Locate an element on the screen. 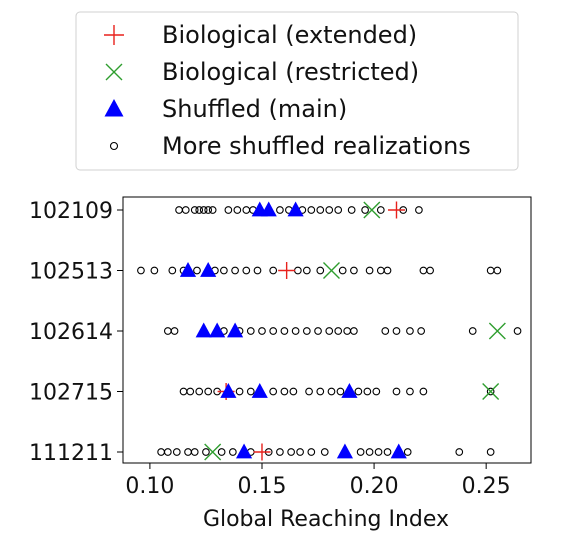  legend-label: Biological (restricted) is located at coordinates (290, 72).